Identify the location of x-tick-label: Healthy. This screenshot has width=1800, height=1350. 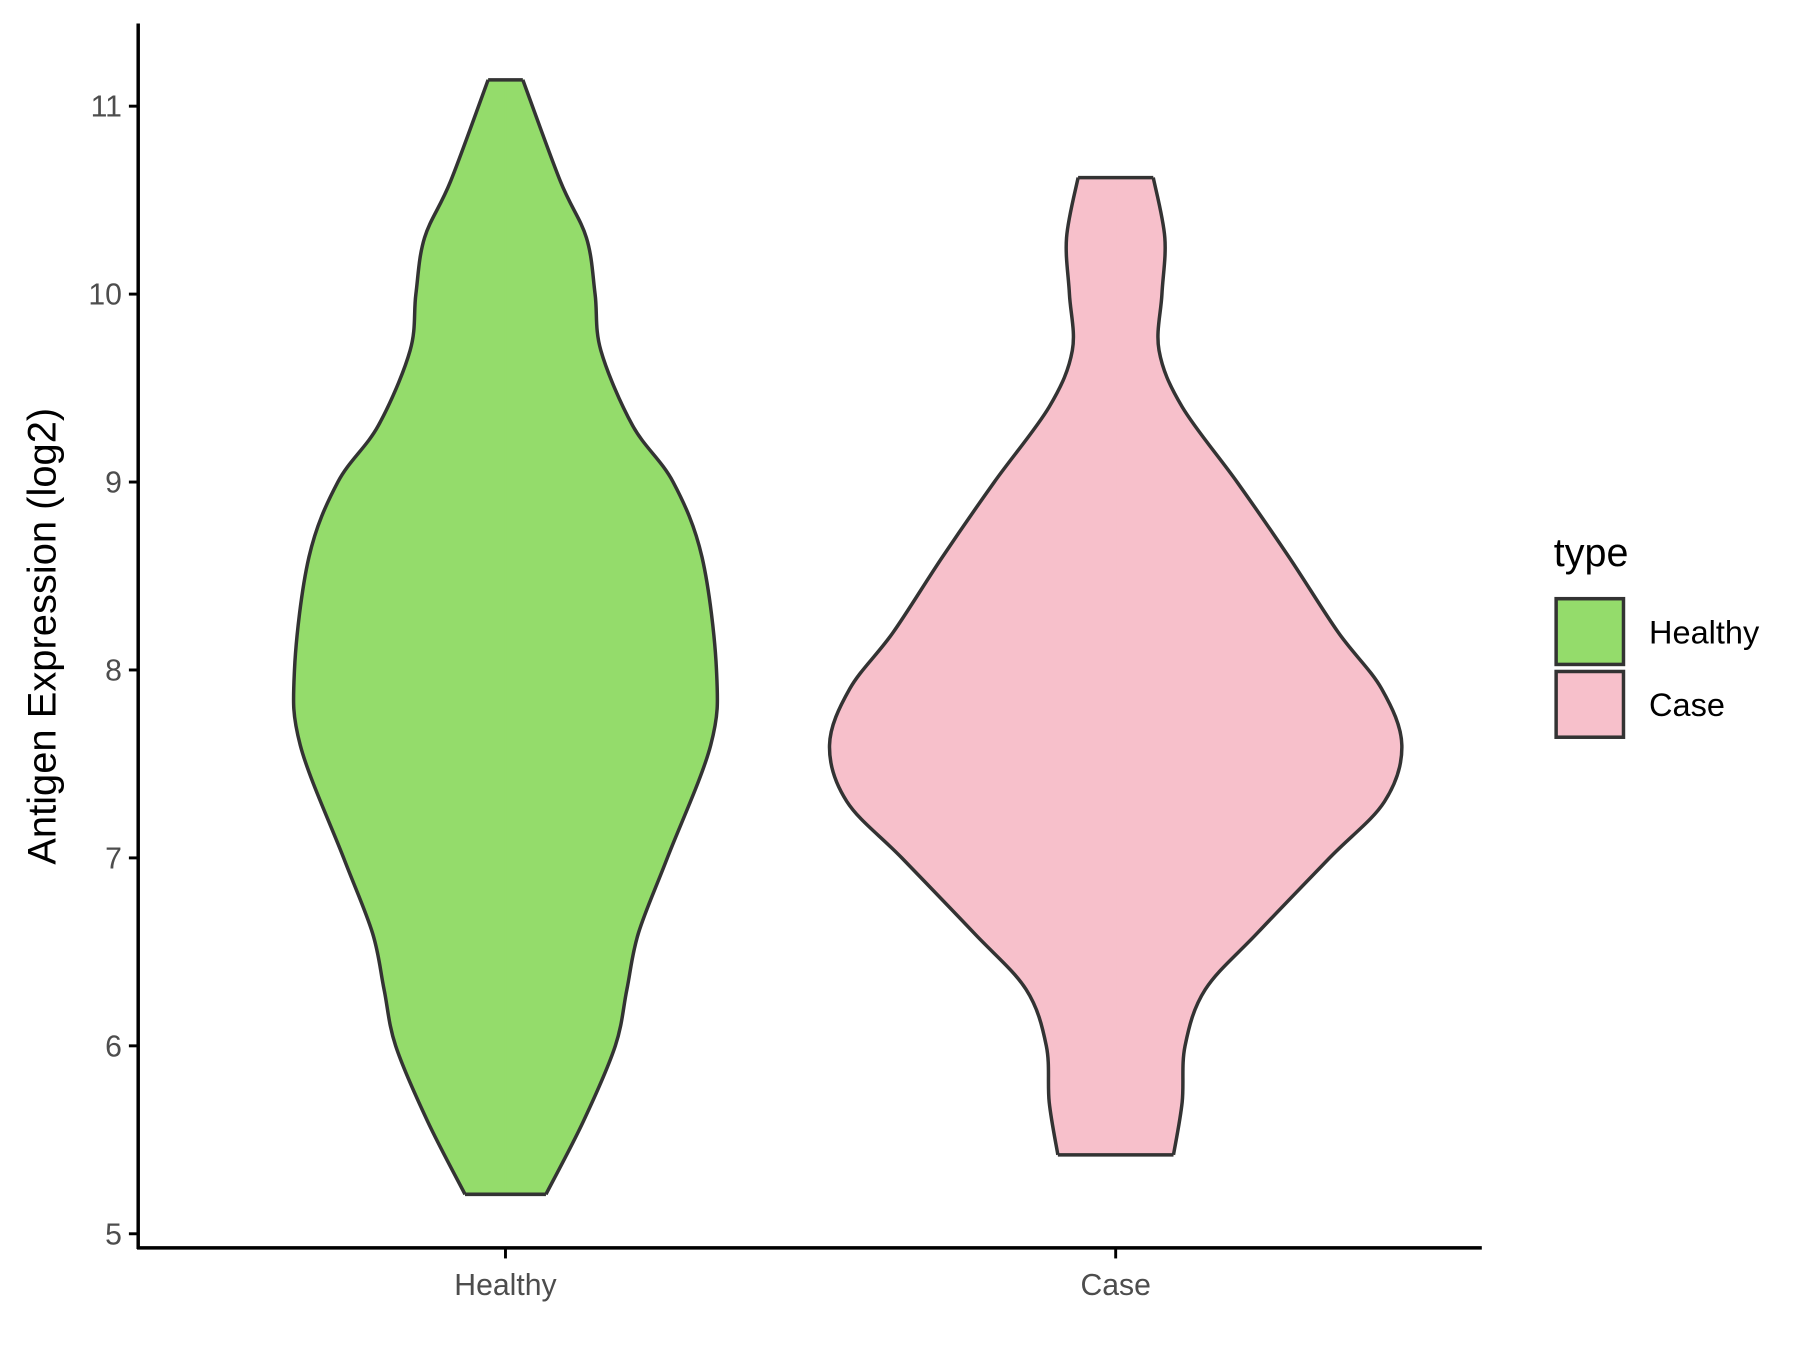
(505, 1285).